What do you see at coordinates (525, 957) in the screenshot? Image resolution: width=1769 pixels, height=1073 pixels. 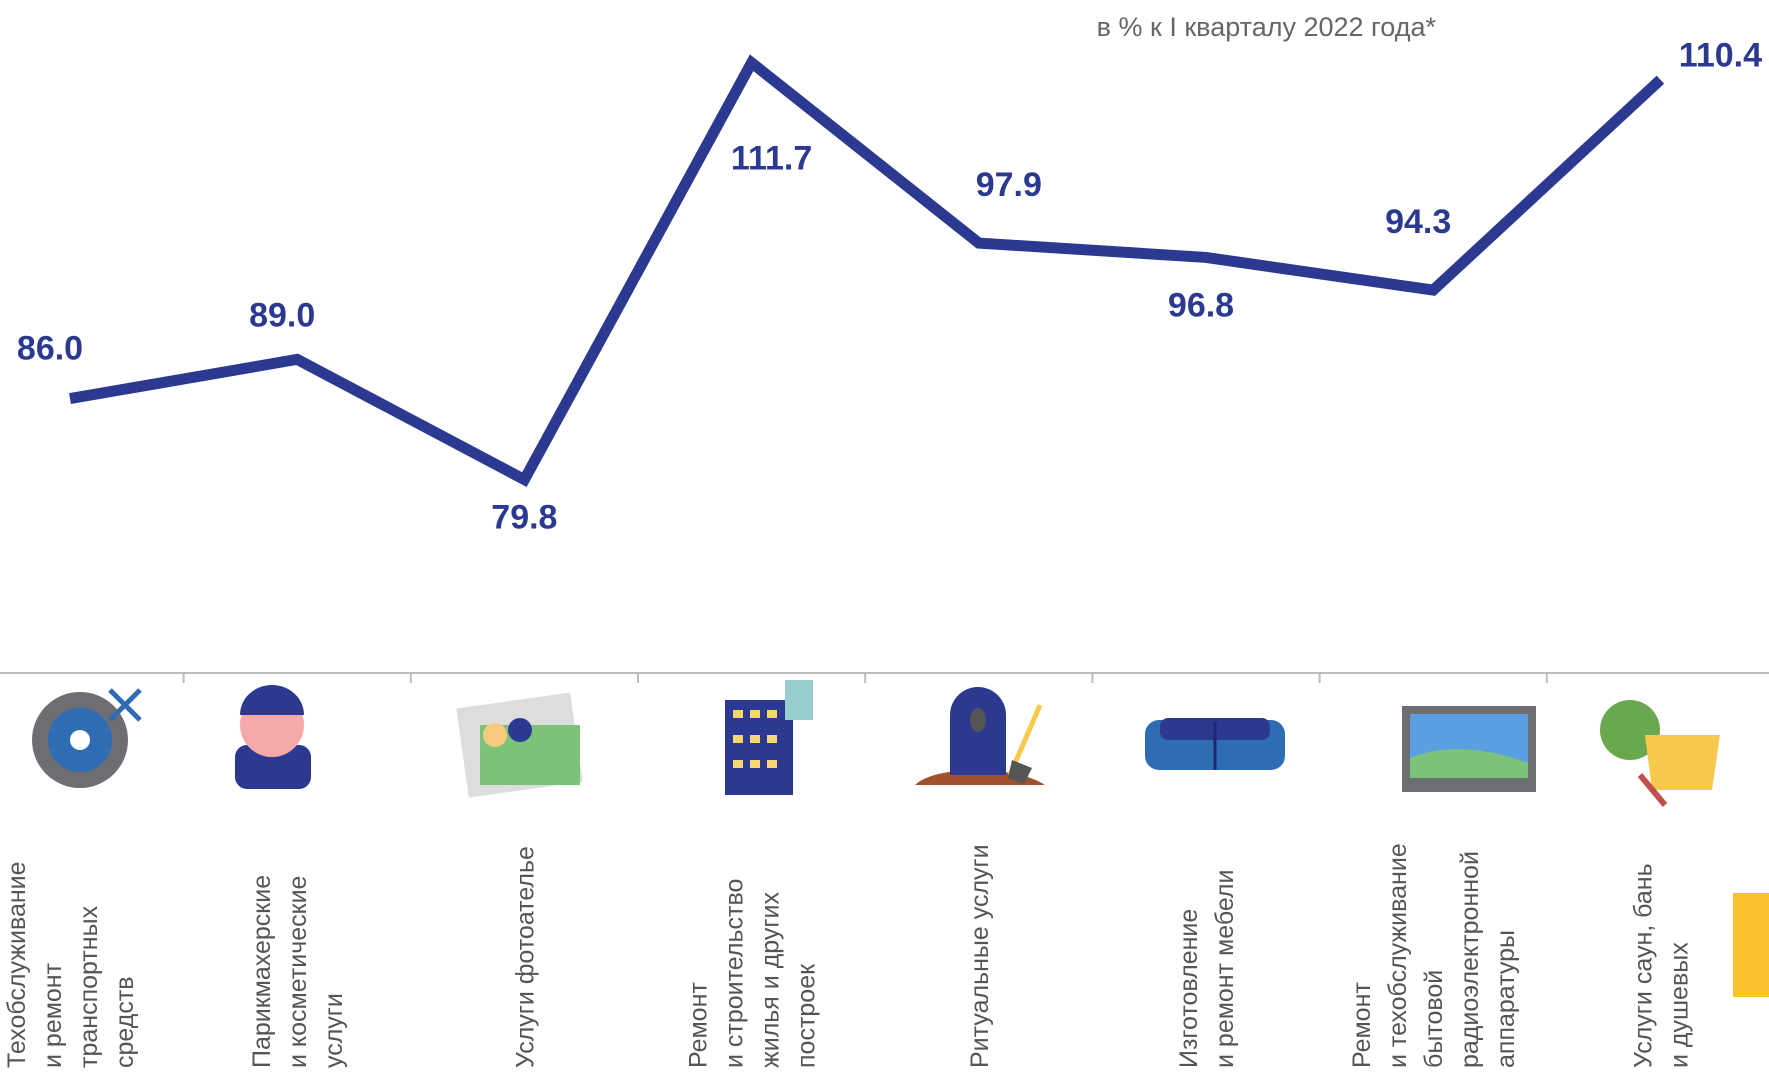 I see `x-tick-label: Услуги фотоателье` at bounding box center [525, 957].